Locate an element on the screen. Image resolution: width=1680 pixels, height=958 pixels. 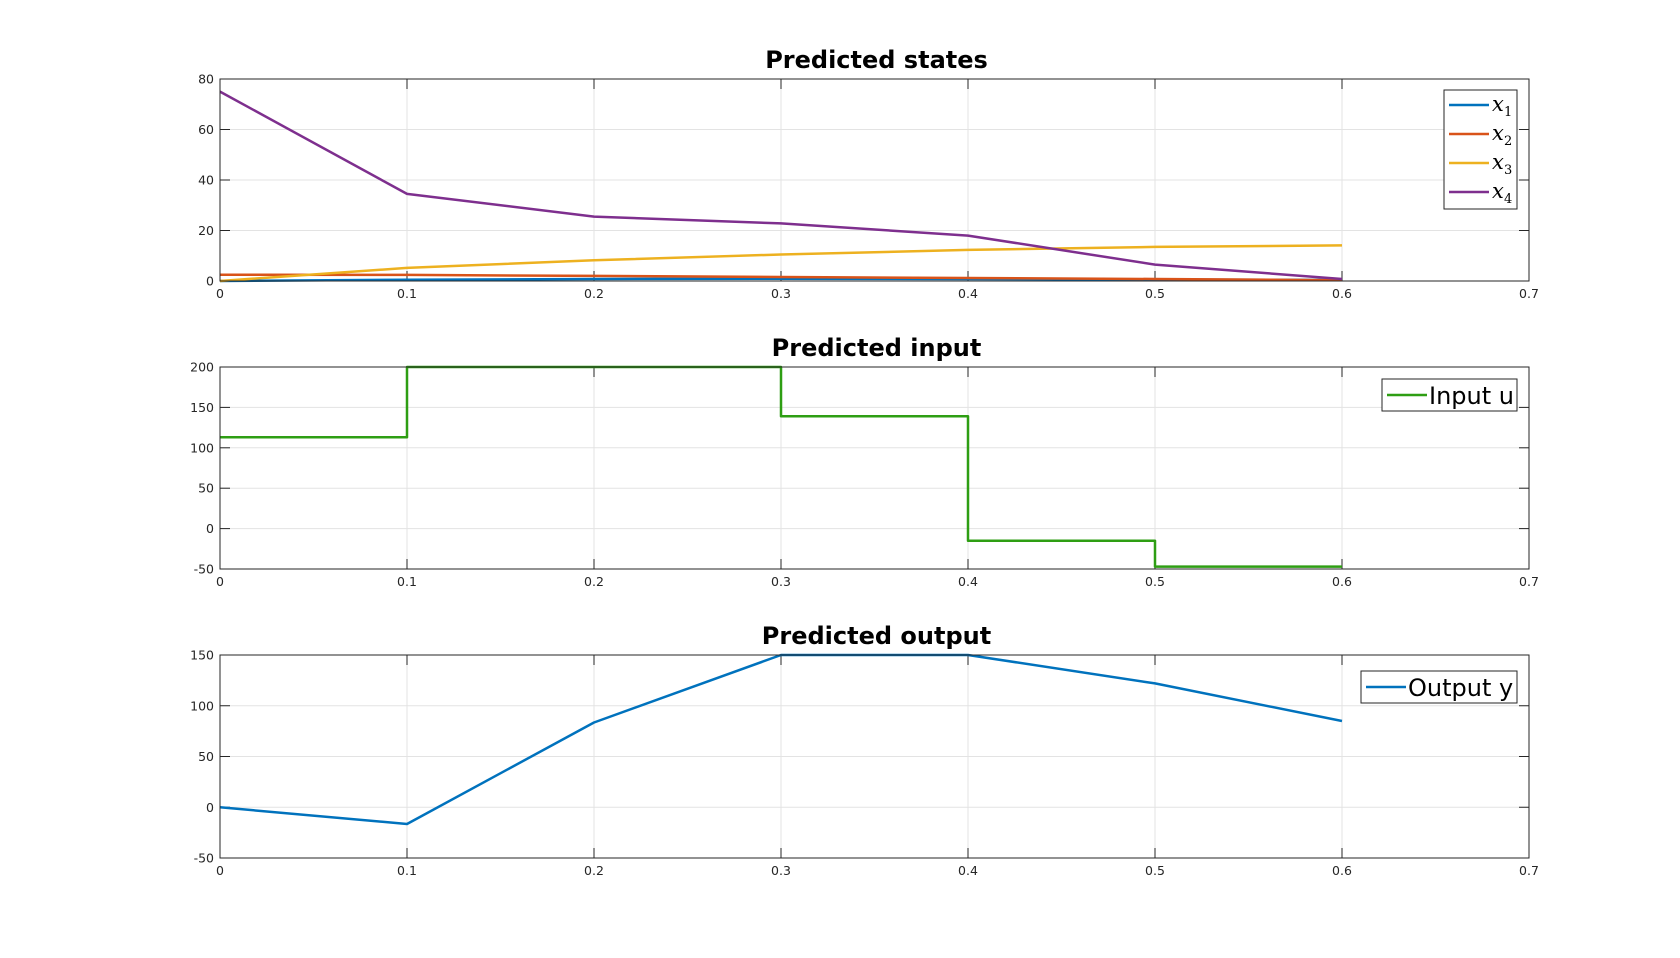
legend: Input u is located at coordinates (1449, 395).